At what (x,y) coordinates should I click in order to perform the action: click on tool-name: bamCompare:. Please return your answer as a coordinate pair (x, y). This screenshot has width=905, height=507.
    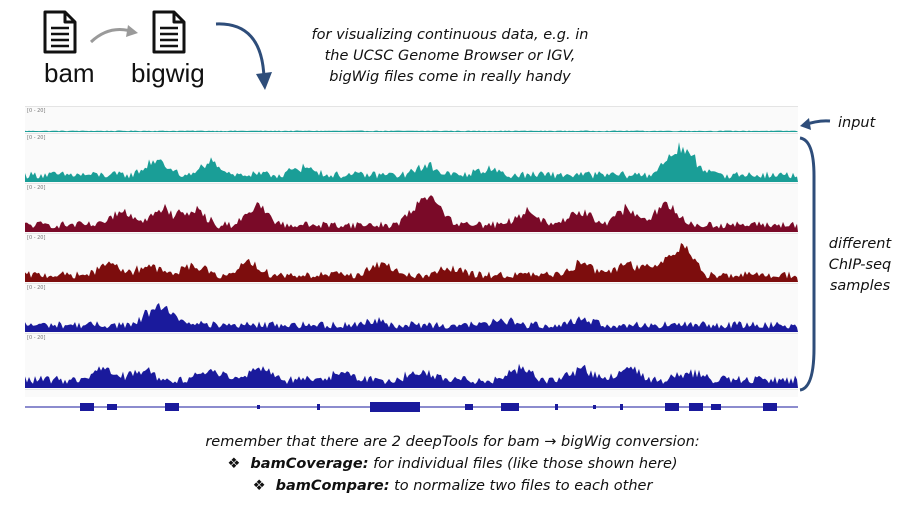
    Looking at the image, I should click on (332, 486).